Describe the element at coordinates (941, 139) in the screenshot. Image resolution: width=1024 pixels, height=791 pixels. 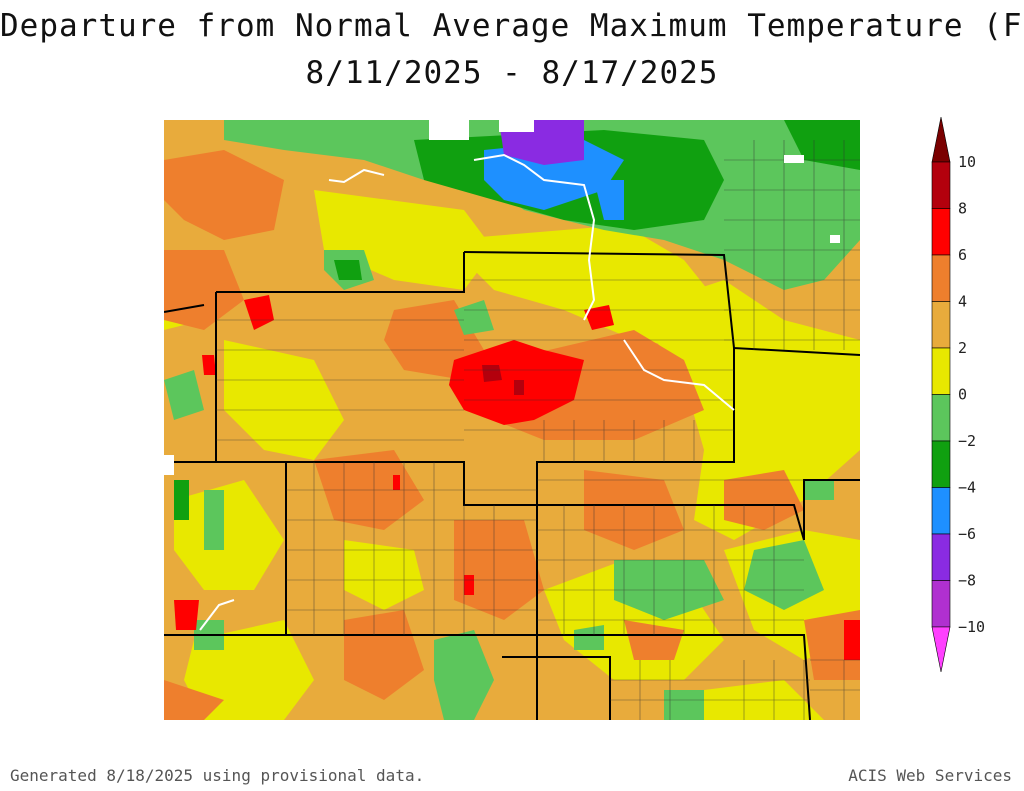
I see `legend-arrow-above` at that location.